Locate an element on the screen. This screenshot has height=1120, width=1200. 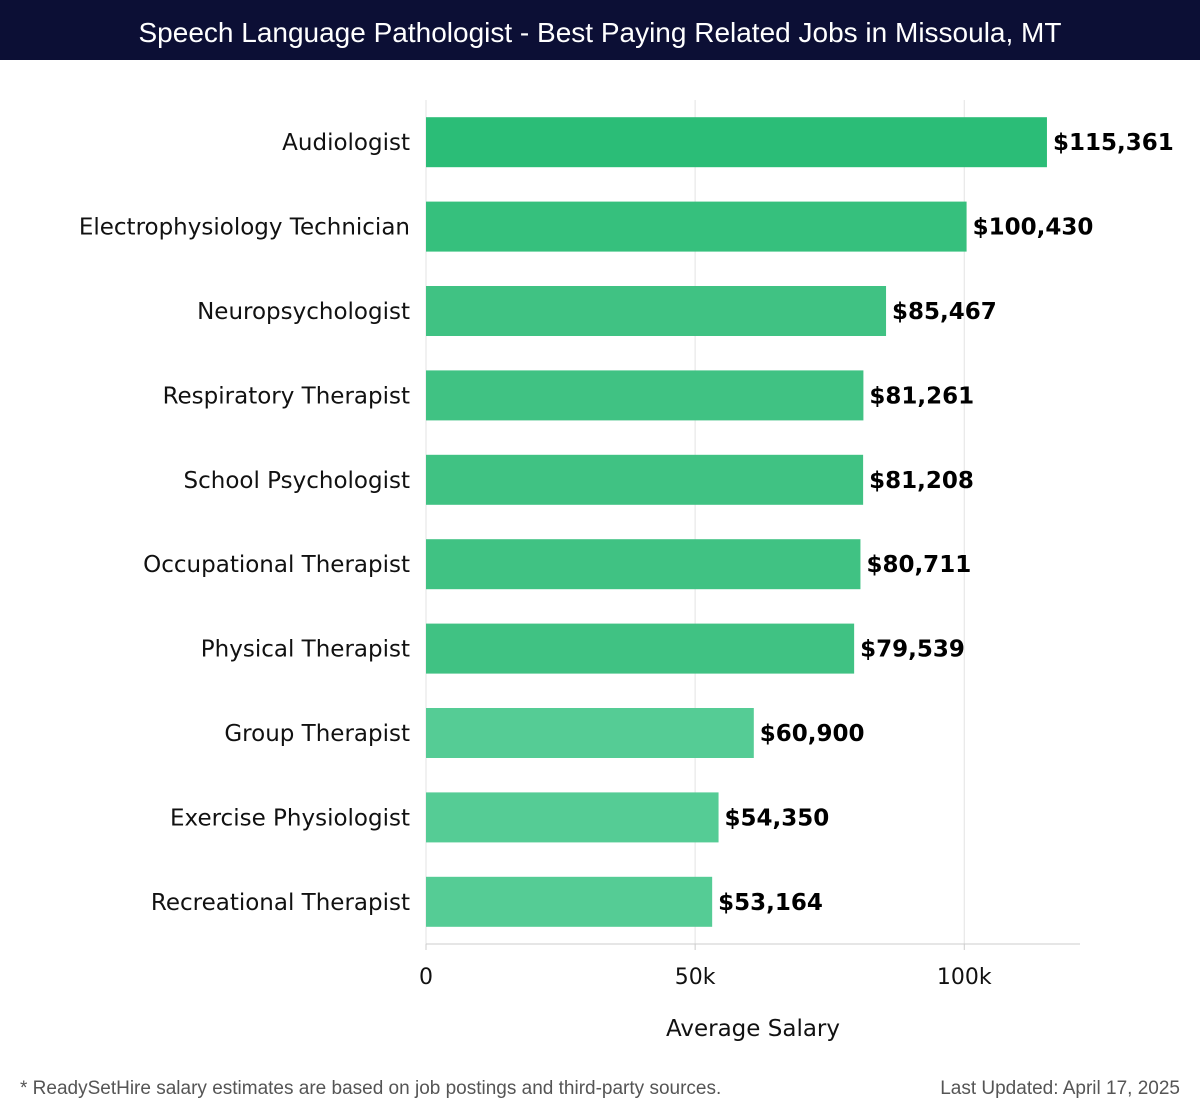
value-label: $80,711 is located at coordinates (918, 565).